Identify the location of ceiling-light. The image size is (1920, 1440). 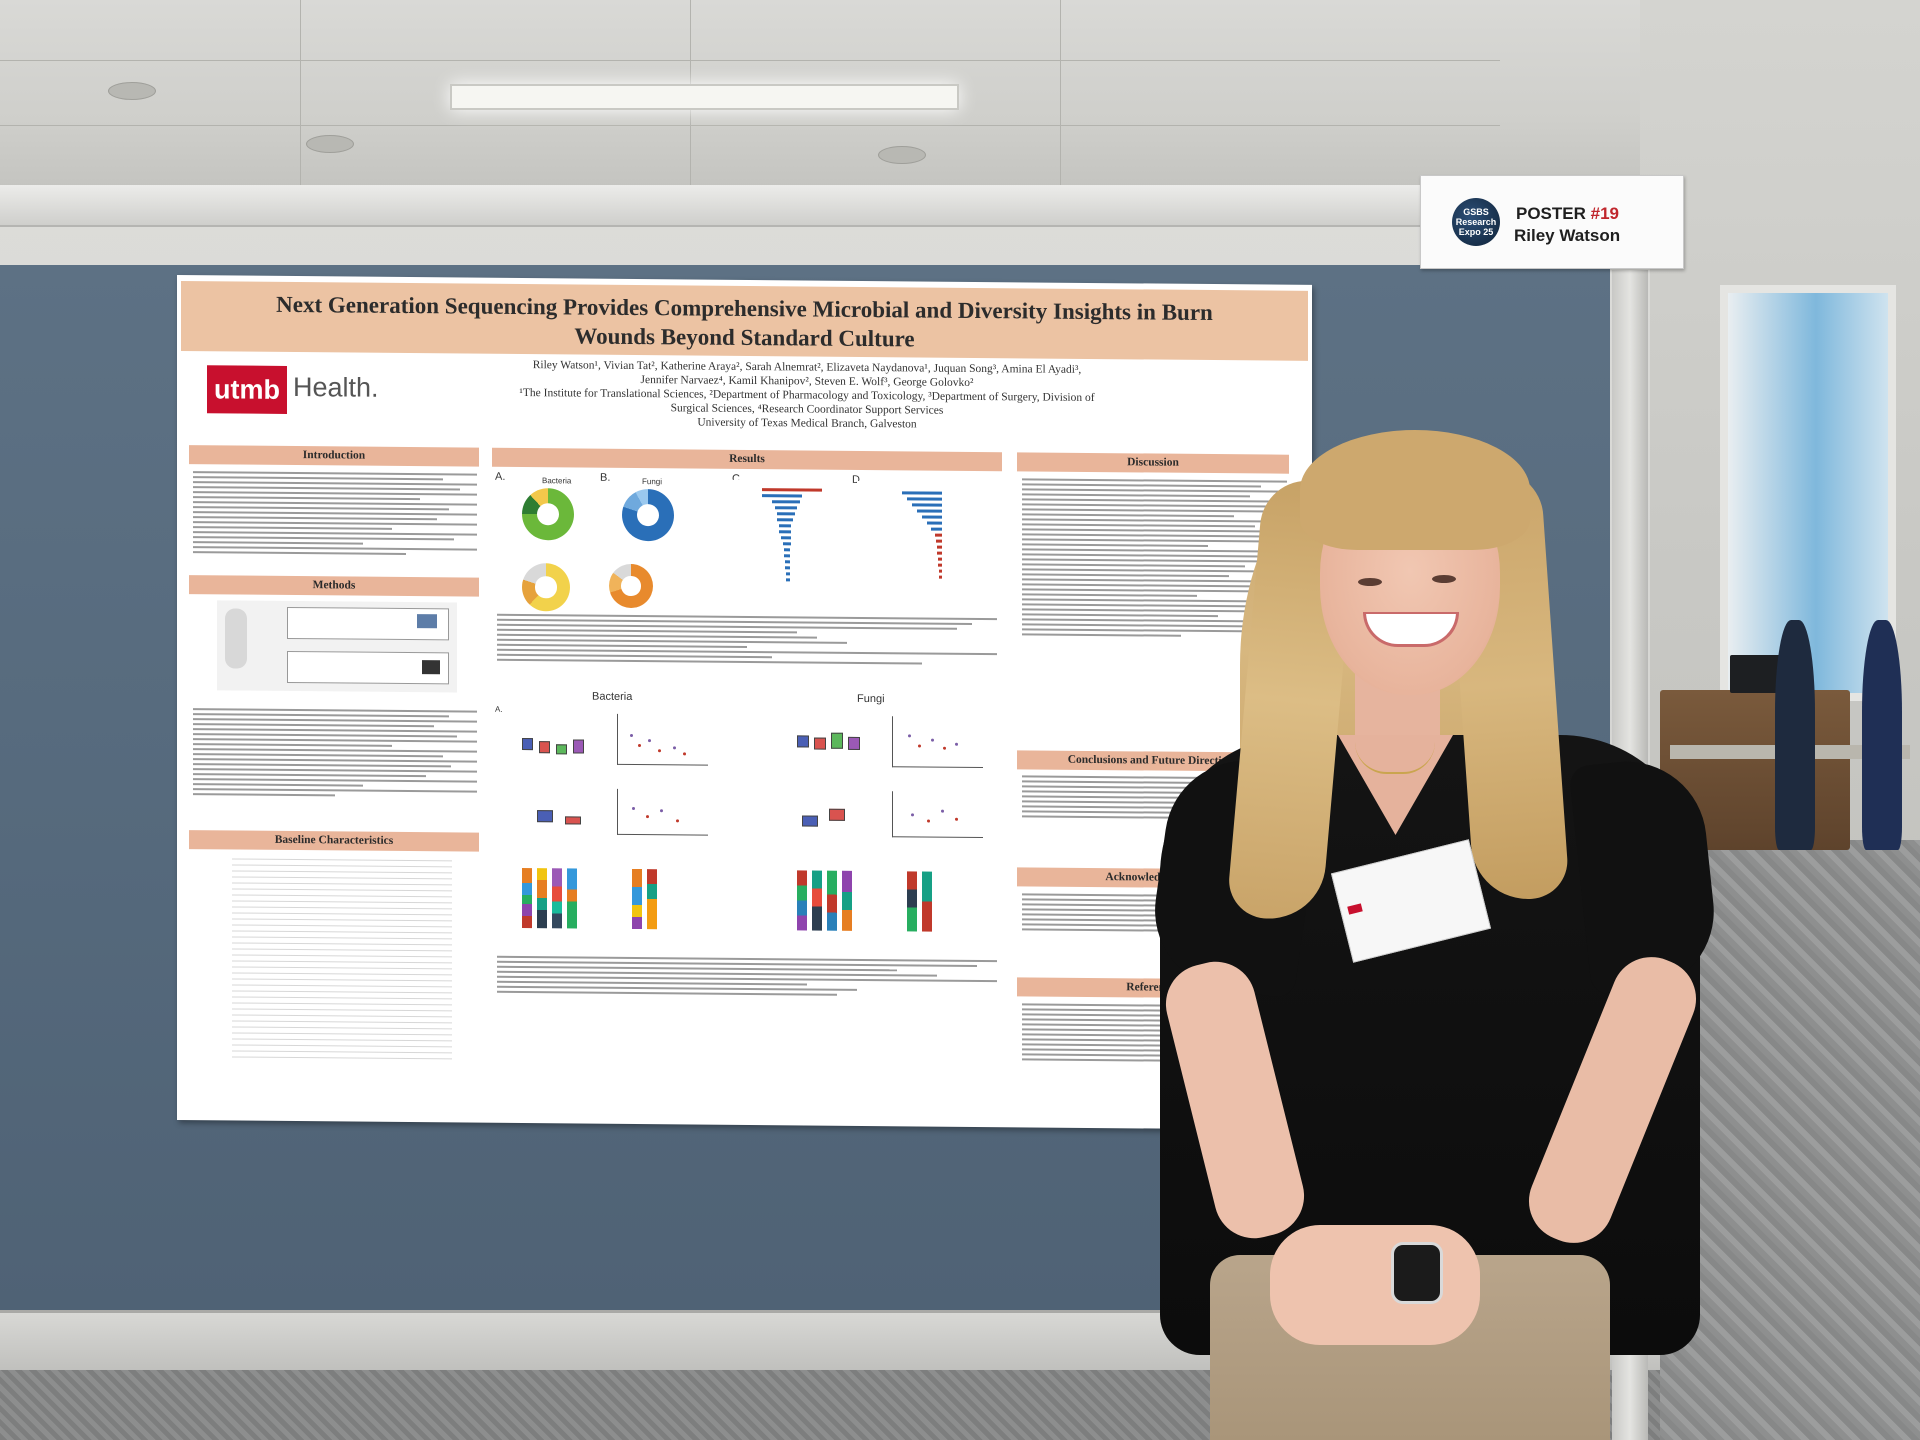
(704, 97).